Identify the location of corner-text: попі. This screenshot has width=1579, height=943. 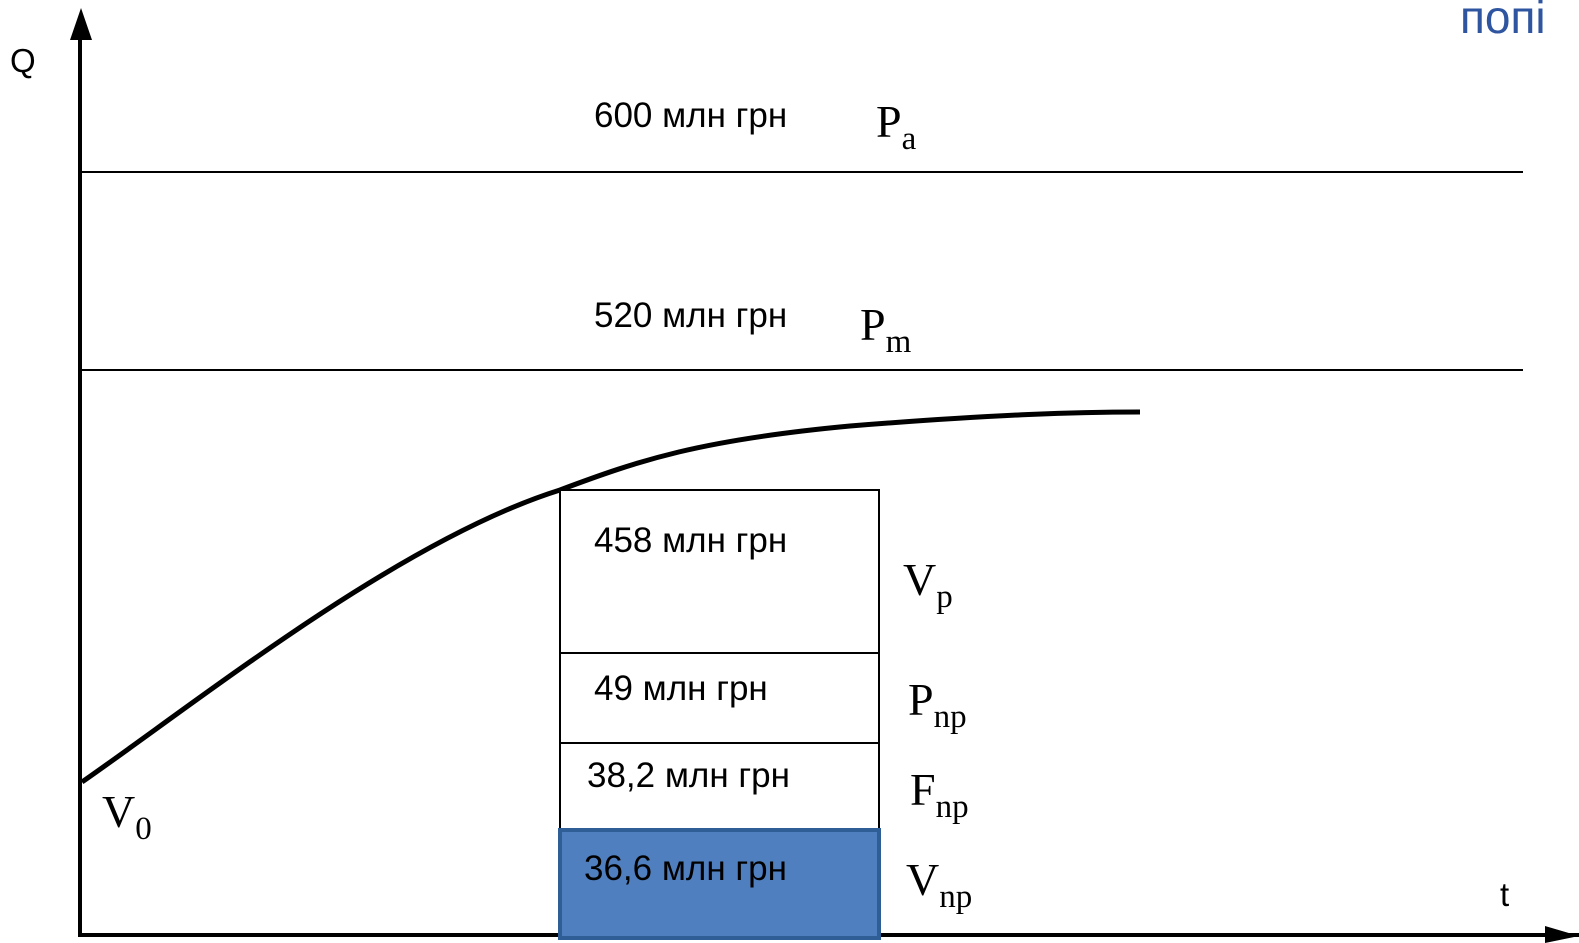
(1503, 21).